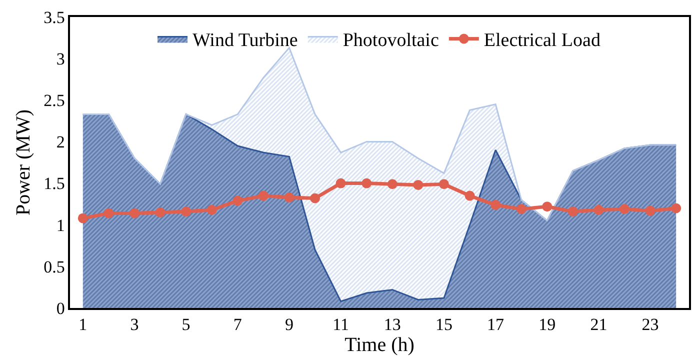 This screenshot has height=363, width=699. What do you see at coordinates (390, 41) in the screenshot?
I see `legend-label: Photovoltaic` at bounding box center [390, 41].